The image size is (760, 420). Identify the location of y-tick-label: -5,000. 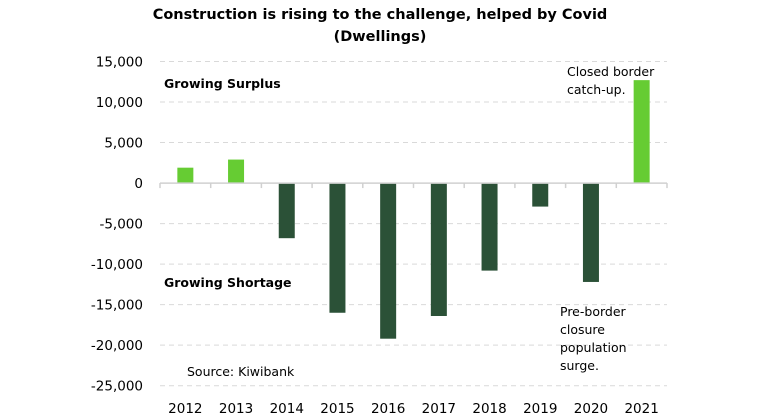
(121, 225).